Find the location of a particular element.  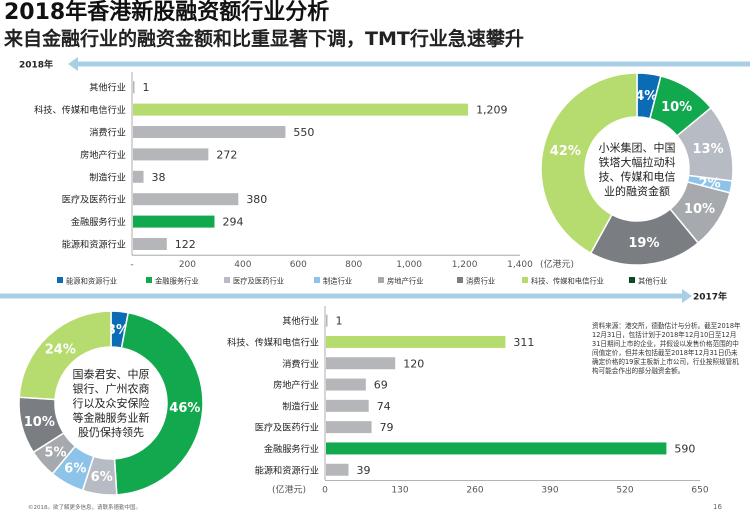

x-tick-label: 400 is located at coordinates (242, 265).